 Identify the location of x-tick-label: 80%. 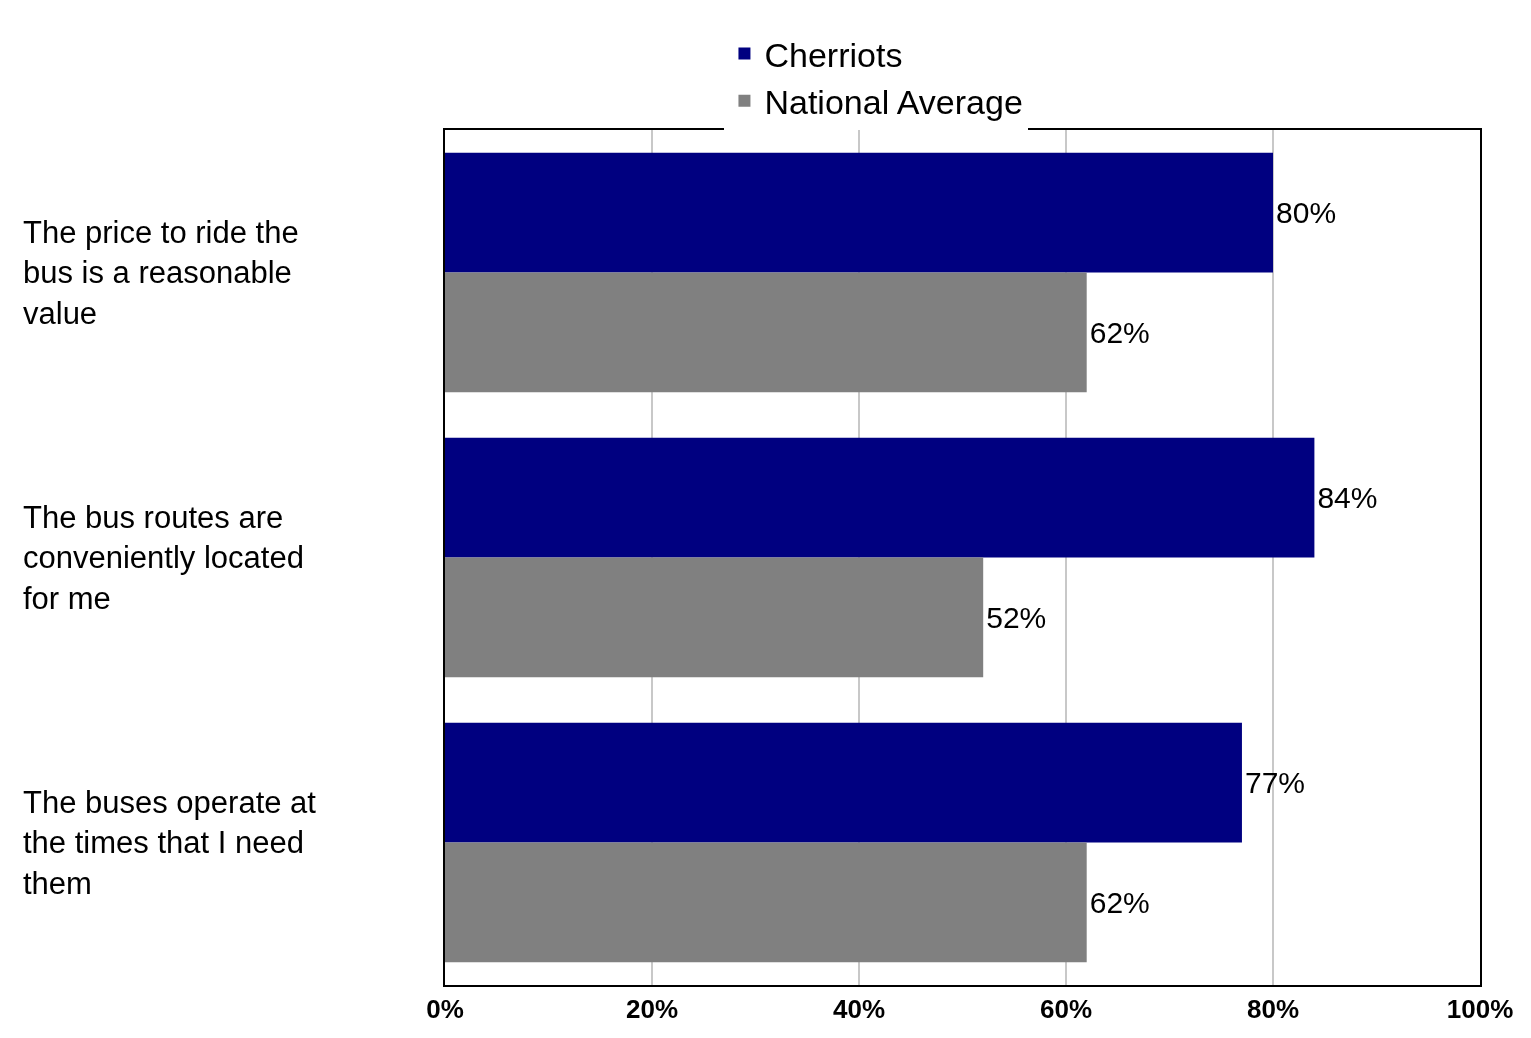
(1273, 1008).